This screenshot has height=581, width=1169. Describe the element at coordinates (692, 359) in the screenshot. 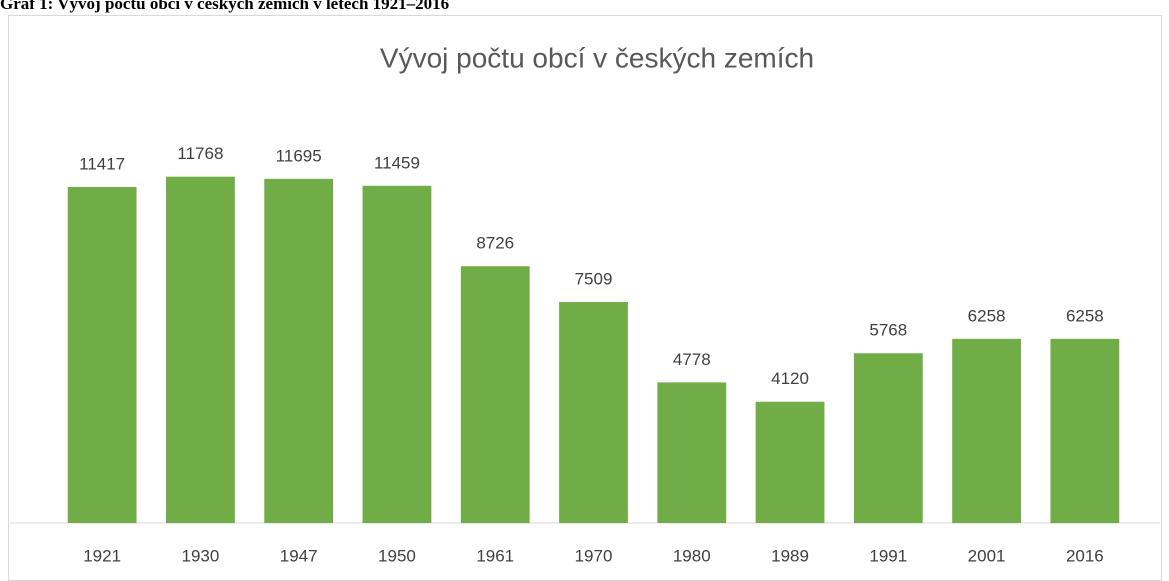

I see `data-label: 4778` at that location.